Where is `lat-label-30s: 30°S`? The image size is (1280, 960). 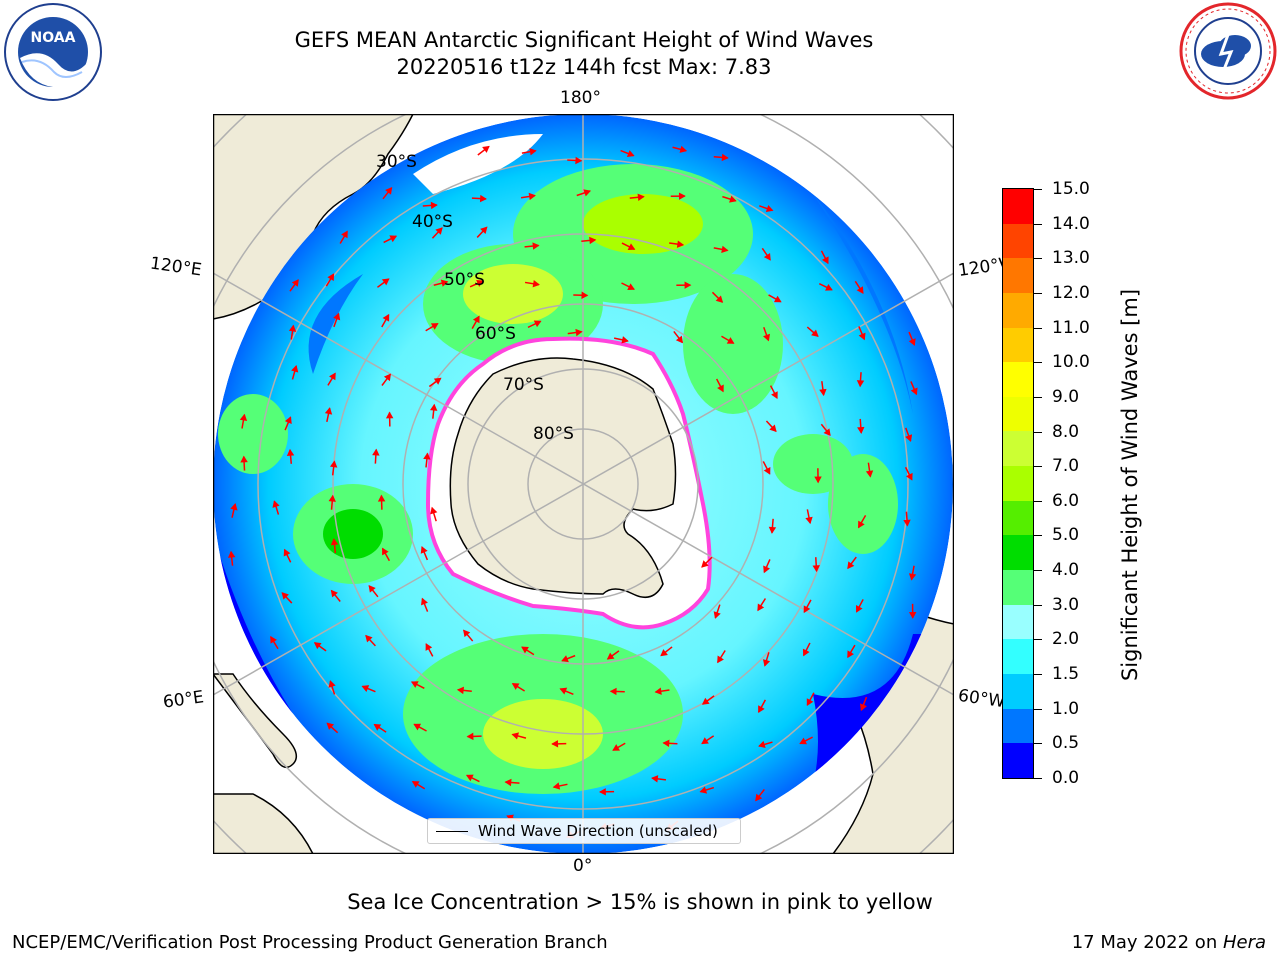 lat-label-30s: 30°S is located at coordinates (396, 162).